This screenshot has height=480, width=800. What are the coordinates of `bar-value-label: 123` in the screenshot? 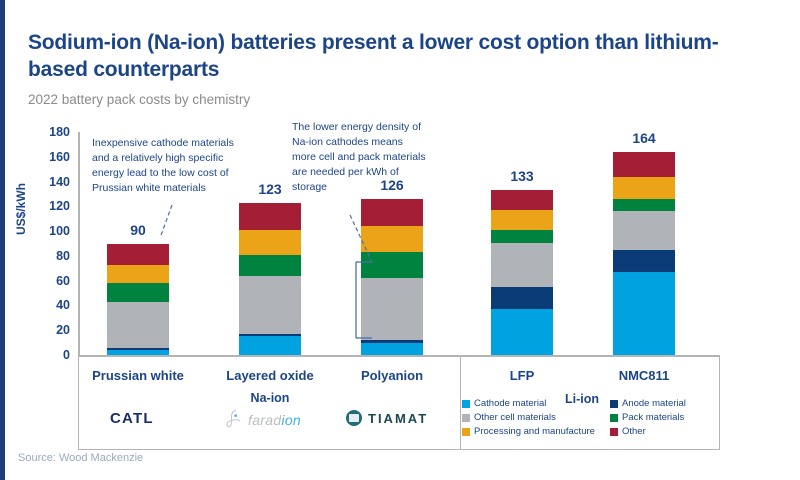 It's located at (270, 188).